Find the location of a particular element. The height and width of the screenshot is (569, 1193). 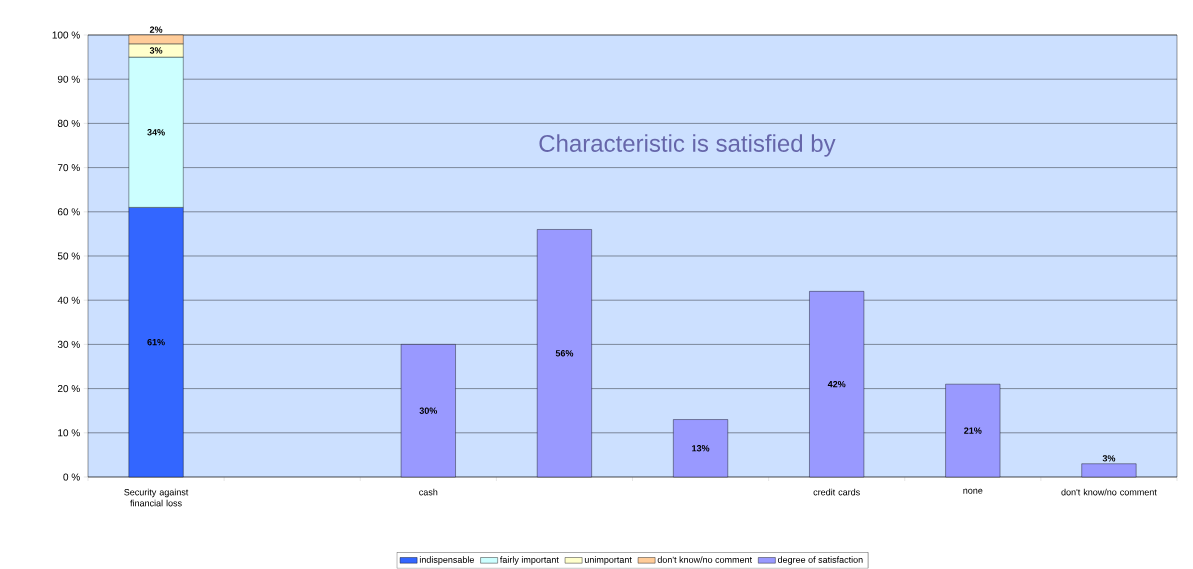

y-tick-label: 40 % is located at coordinates (68, 300).